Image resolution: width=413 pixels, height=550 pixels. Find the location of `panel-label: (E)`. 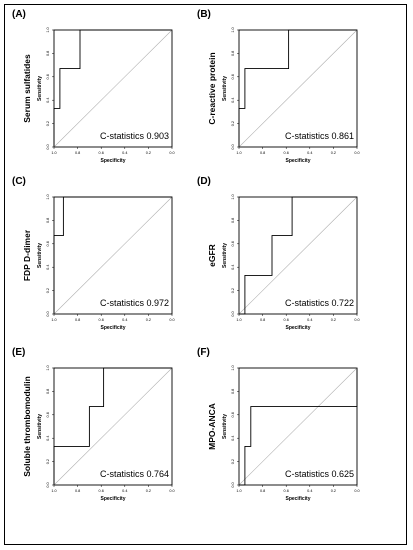

panel-label: (E) is located at coordinates (18, 352).